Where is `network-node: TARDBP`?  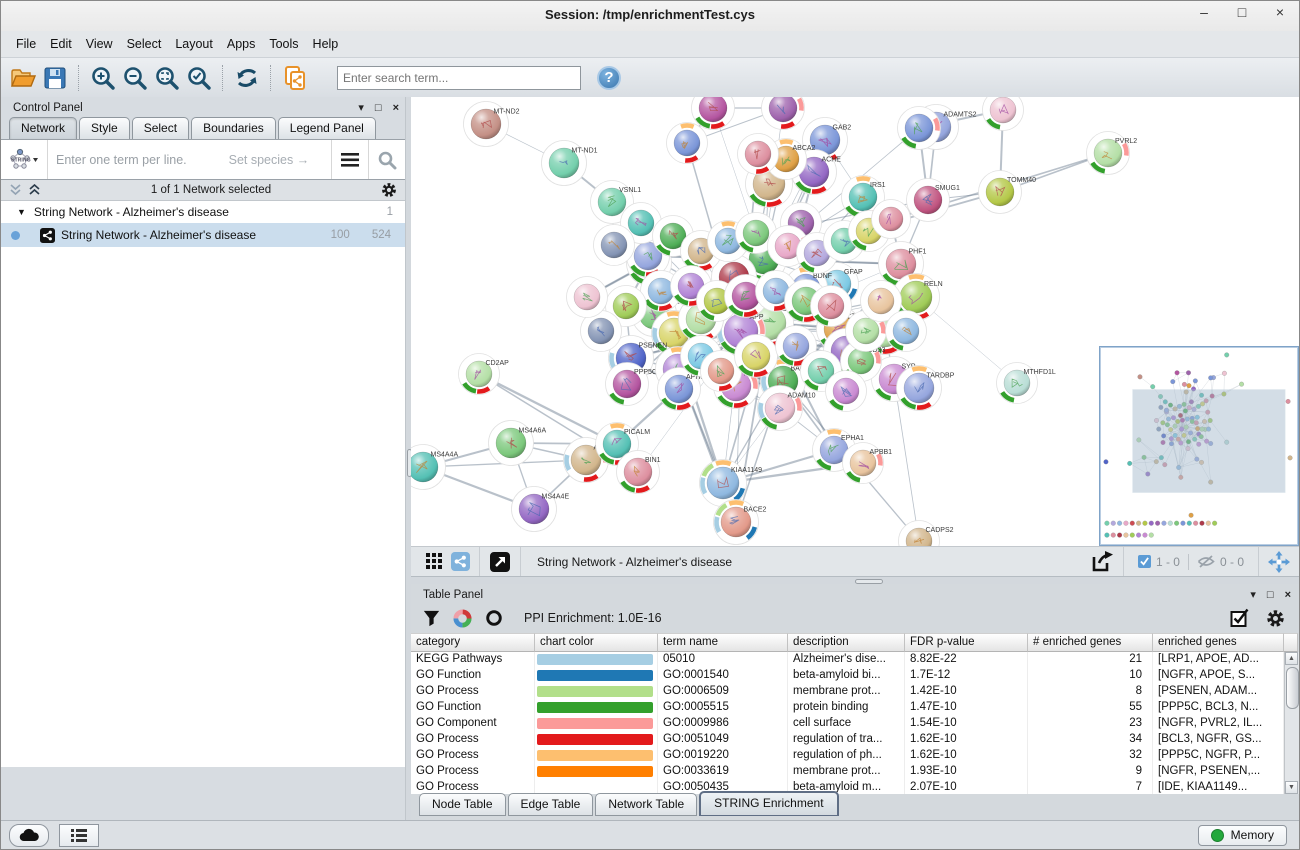 network-node: TARDBP is located at coordinates (925, 388).